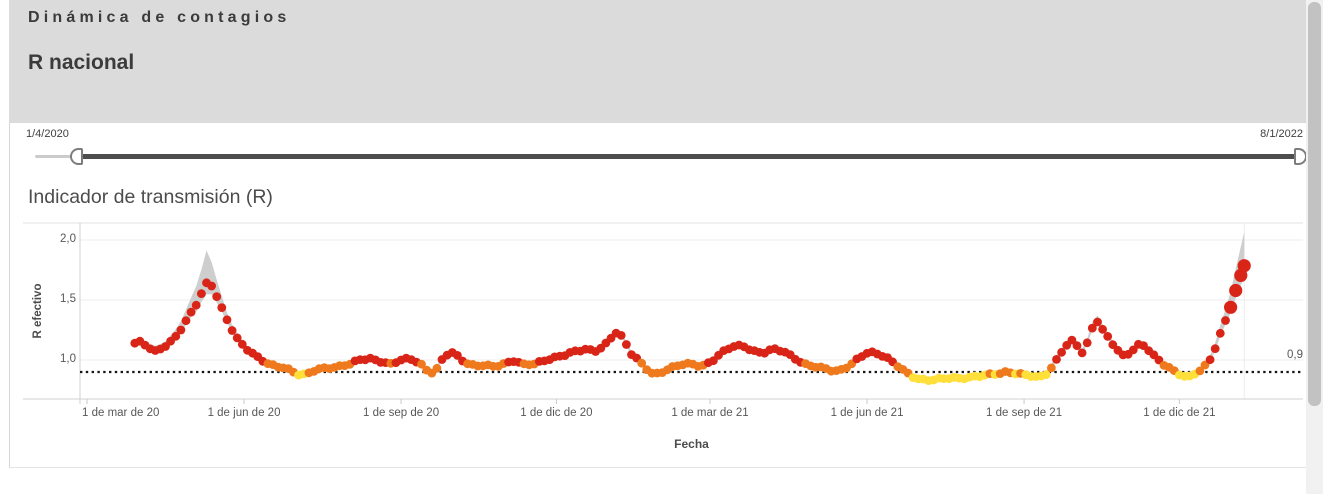 The height and width of the screenshot is (494, 1323). I want to click on date-slider-left-handle, so click(76, 156).